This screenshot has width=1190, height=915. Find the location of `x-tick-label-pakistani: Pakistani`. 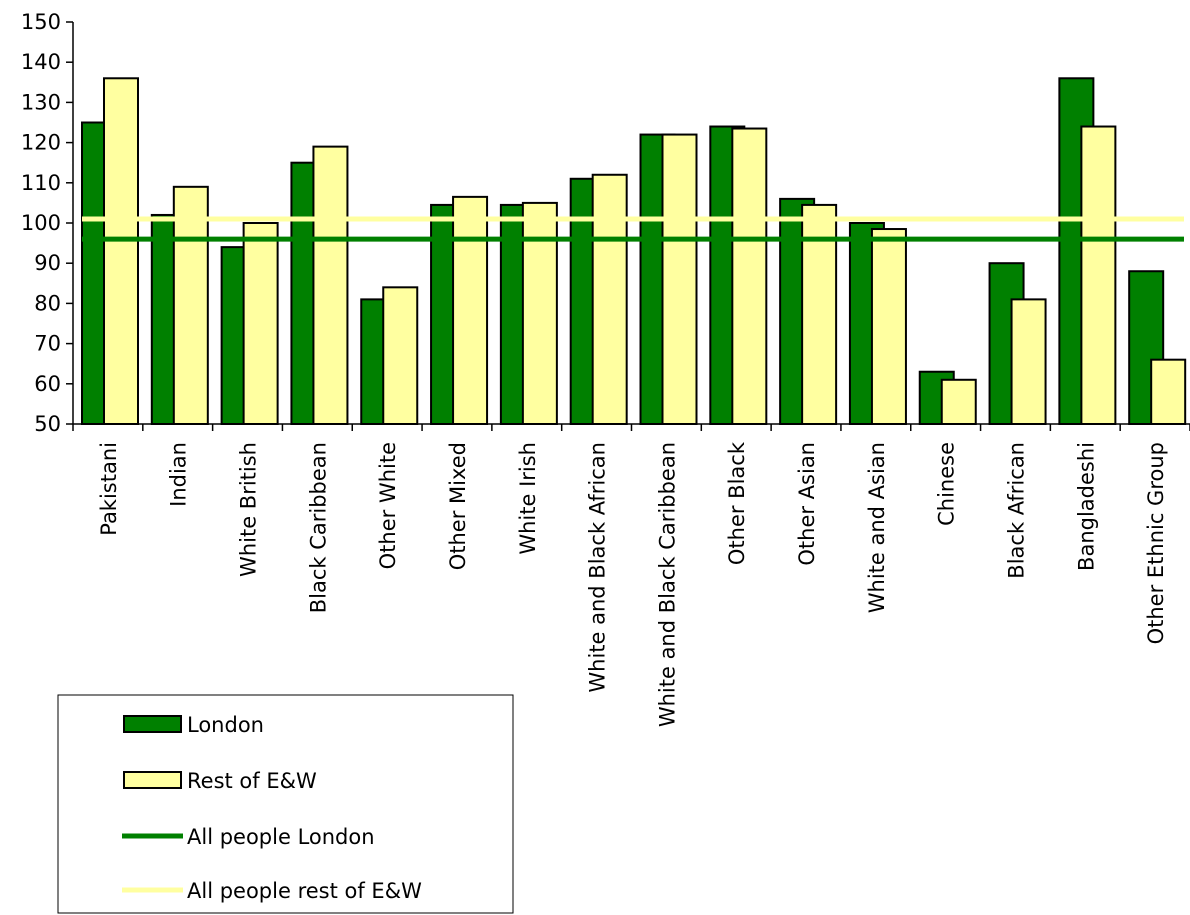

x-tick-label-pakistani: Pakistani is located at coordinates (109, 489).